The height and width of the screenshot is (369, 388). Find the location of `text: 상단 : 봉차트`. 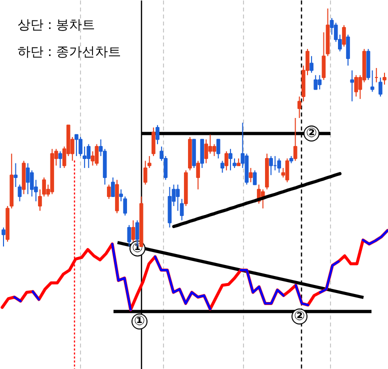

text: 상단 : 봉차트 is located at coordinates (57, 25).